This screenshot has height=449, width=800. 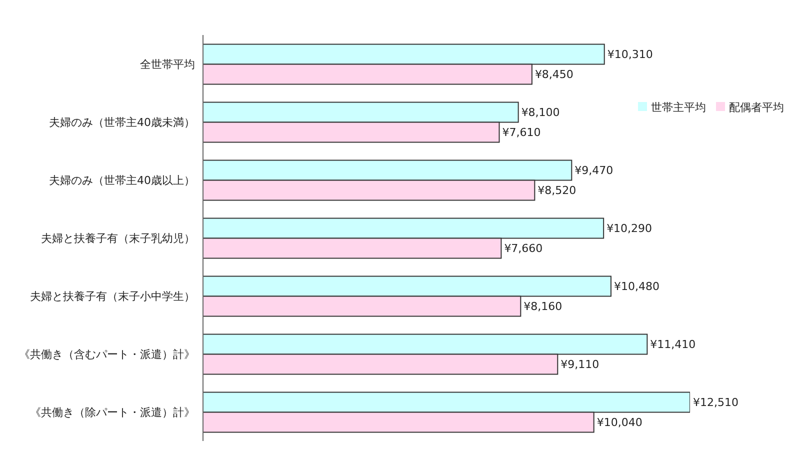 What do you see at coordinates (543, 307) in the screenshot?
I see `data-label: ¥8,160` at bounding box center [543, 307].